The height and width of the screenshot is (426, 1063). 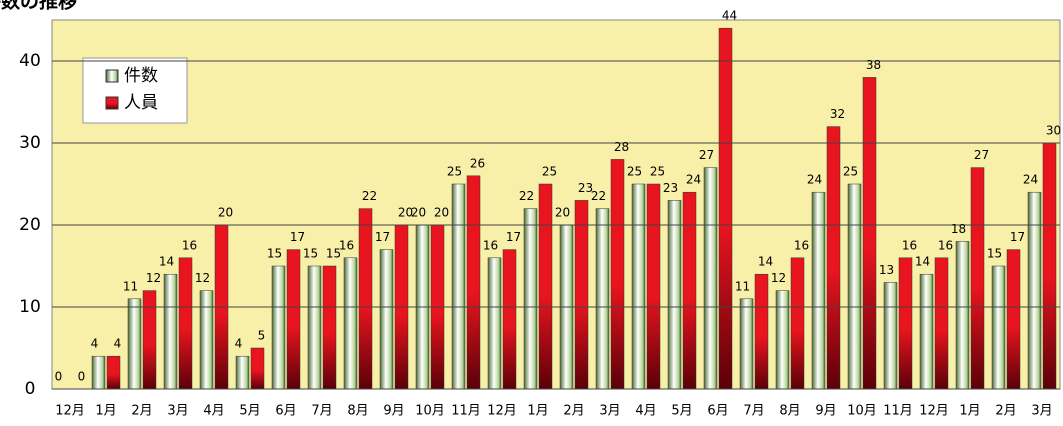 What do you see at coordinates (717, 411) in the screenshot?
I see `x-tick-label: 6月` at bounding box center [717, 411].